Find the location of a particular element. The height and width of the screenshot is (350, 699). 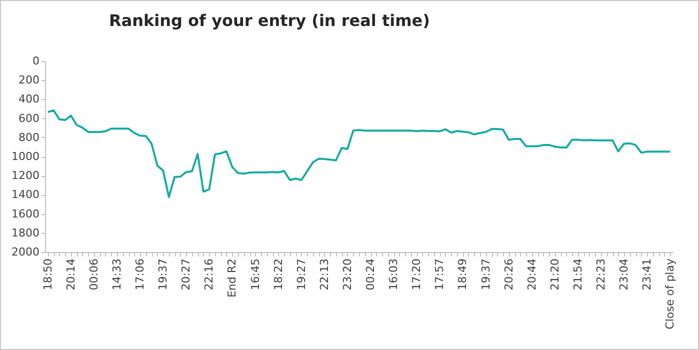

y-tick-label: 1200 is located at coordinates (26, 175).